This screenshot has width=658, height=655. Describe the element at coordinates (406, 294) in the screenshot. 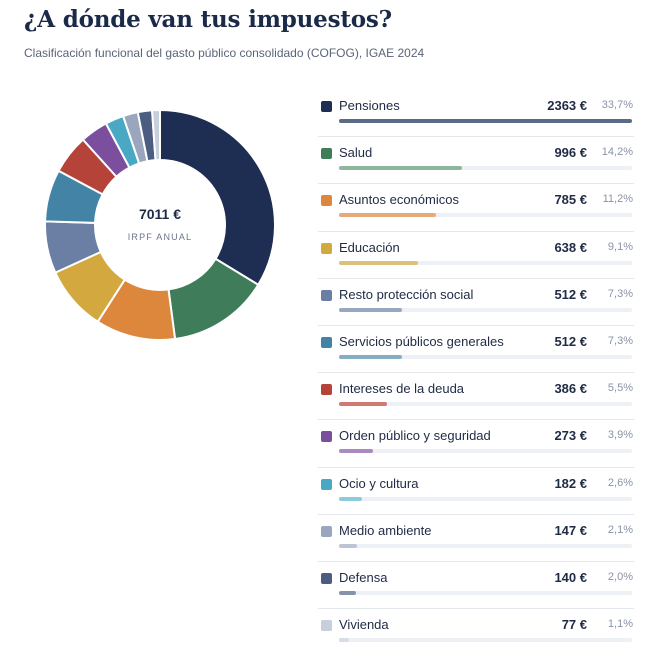

I see `legend-category-label: Resto protección social` at that location.